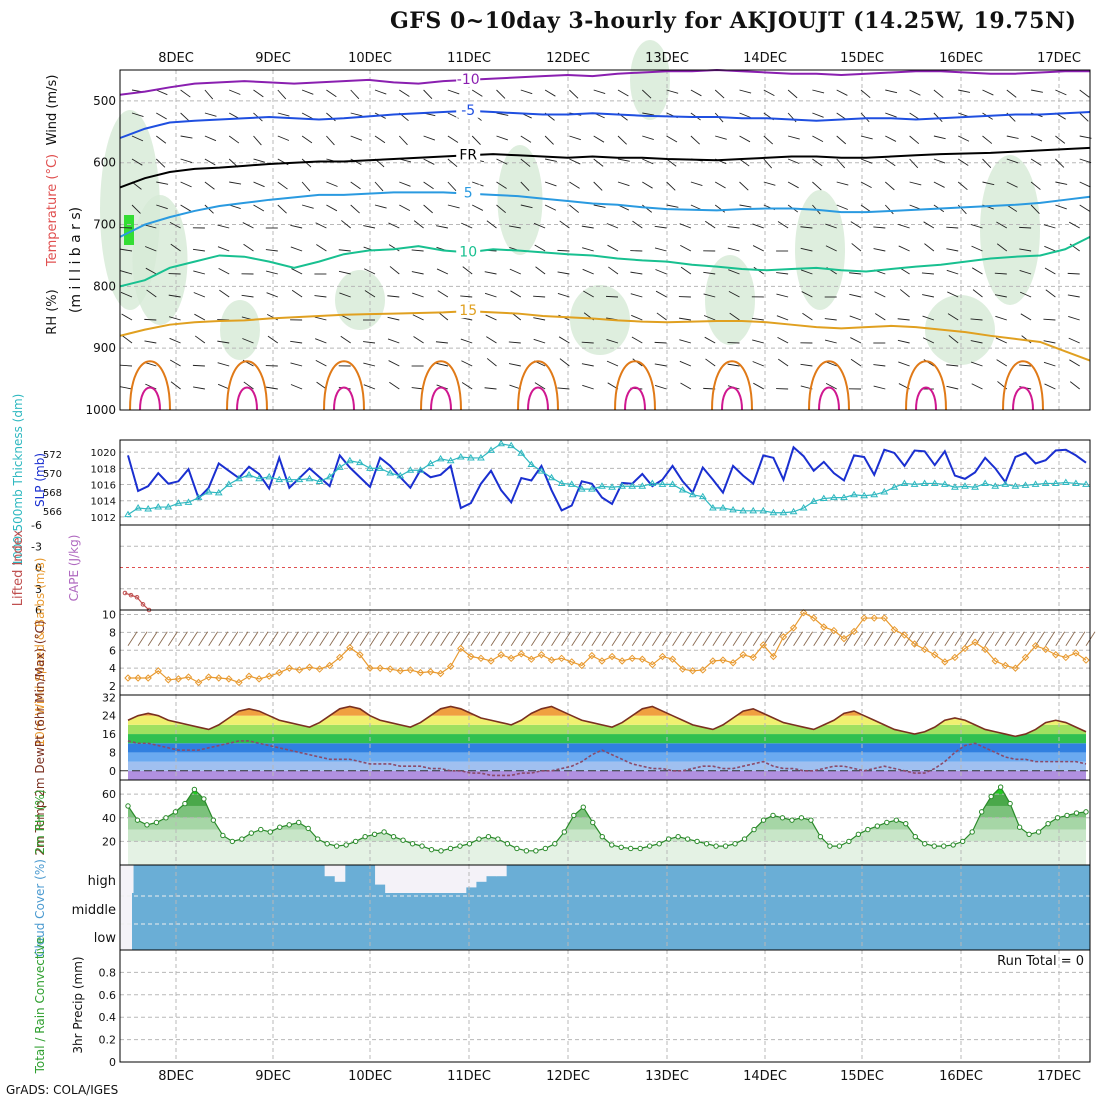  I want to click on ylabel-wind: Wind (m/s), so click(52, 110).